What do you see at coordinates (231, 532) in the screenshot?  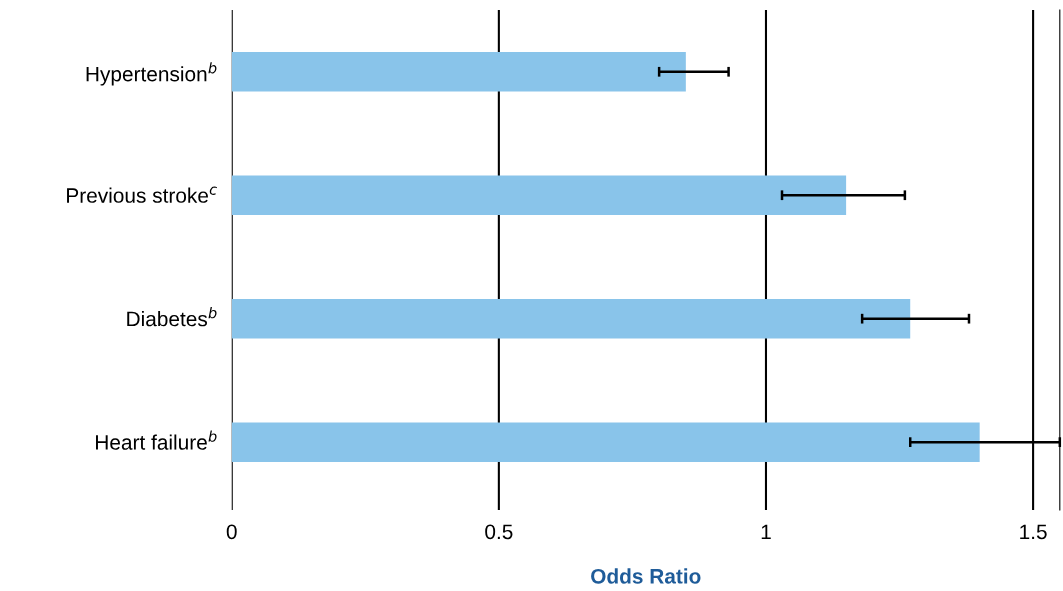 I see `x-tick-label: 0` at bounding box center [231, 532].